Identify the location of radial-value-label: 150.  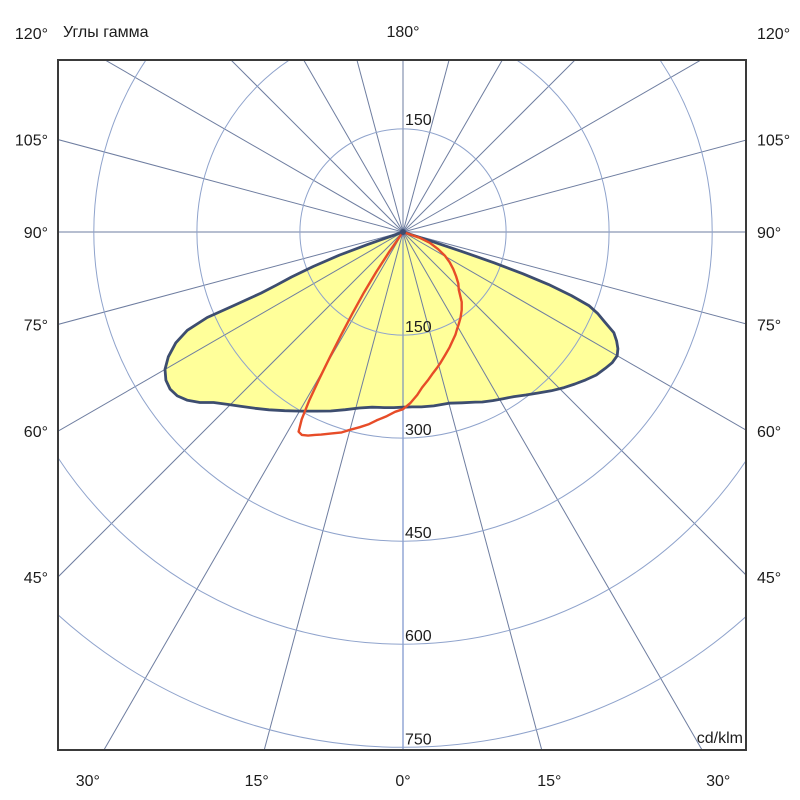
(418, 327).